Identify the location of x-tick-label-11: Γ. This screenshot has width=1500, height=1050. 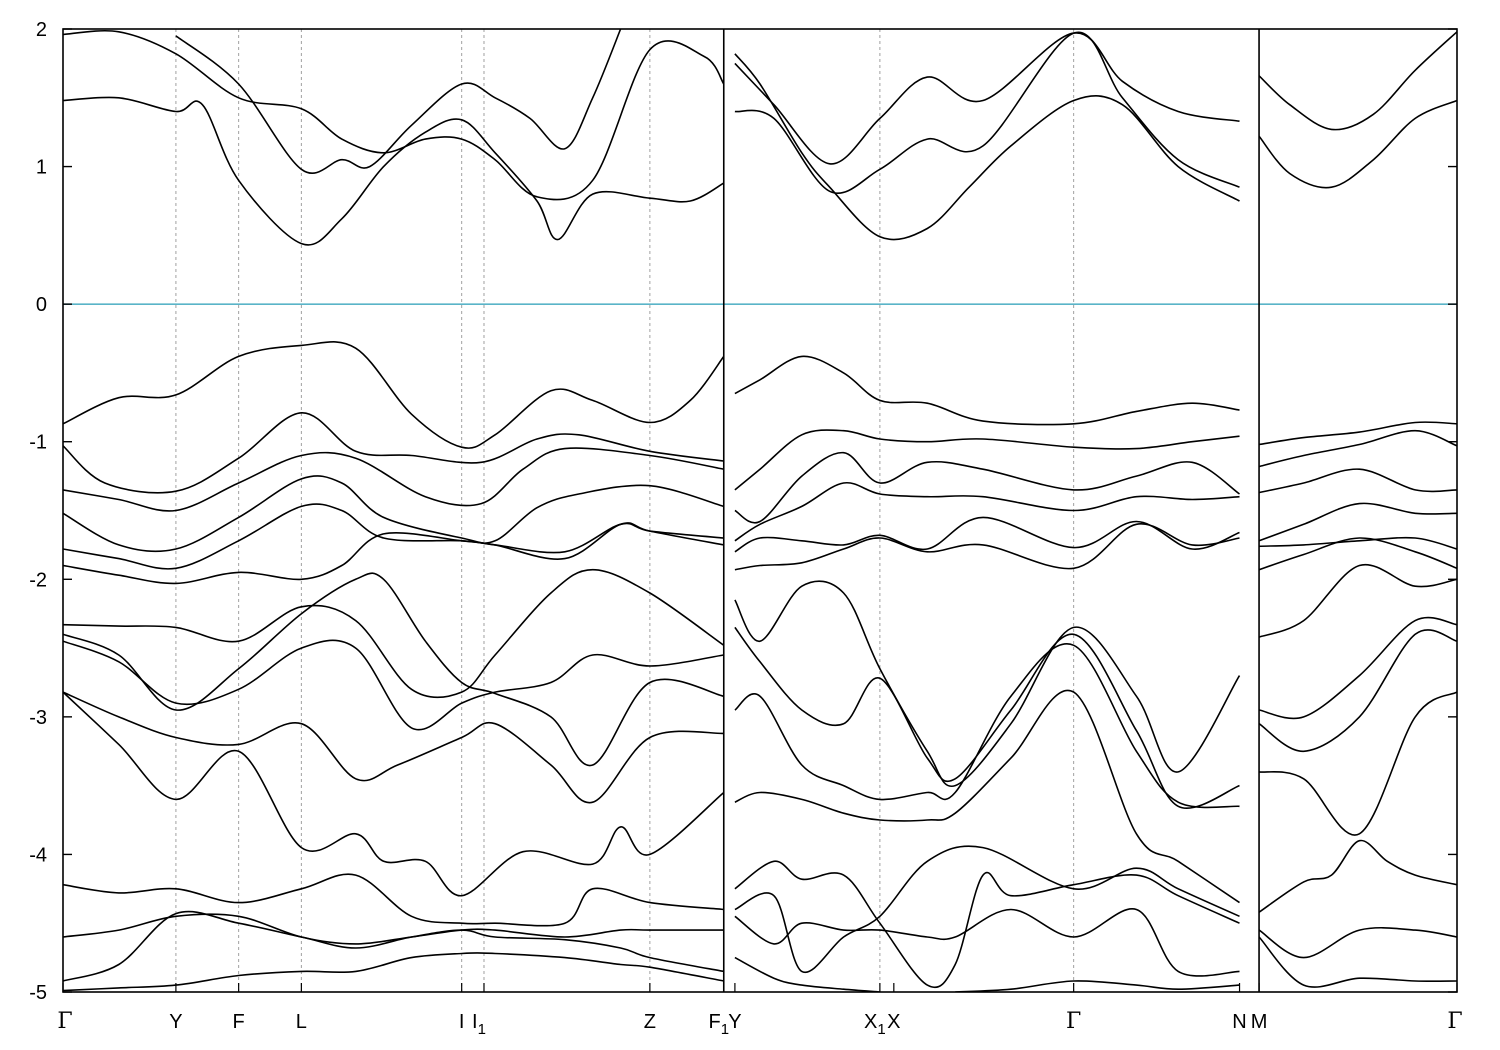
(1073, 1021).